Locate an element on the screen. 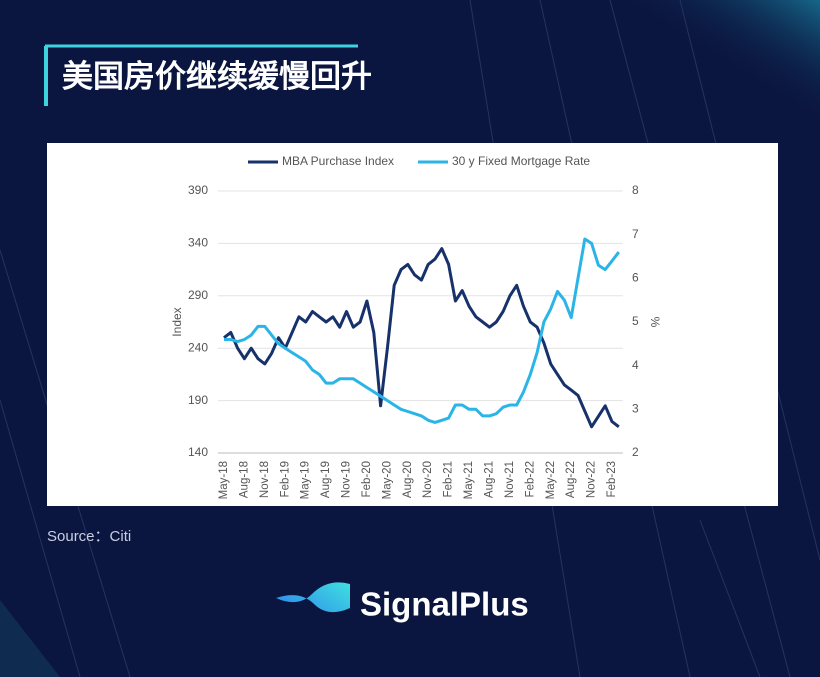 Image resolution: width=820 pixels, height=677 pixels. y2-tick-label: 7 is located at coordinates (635, 234).